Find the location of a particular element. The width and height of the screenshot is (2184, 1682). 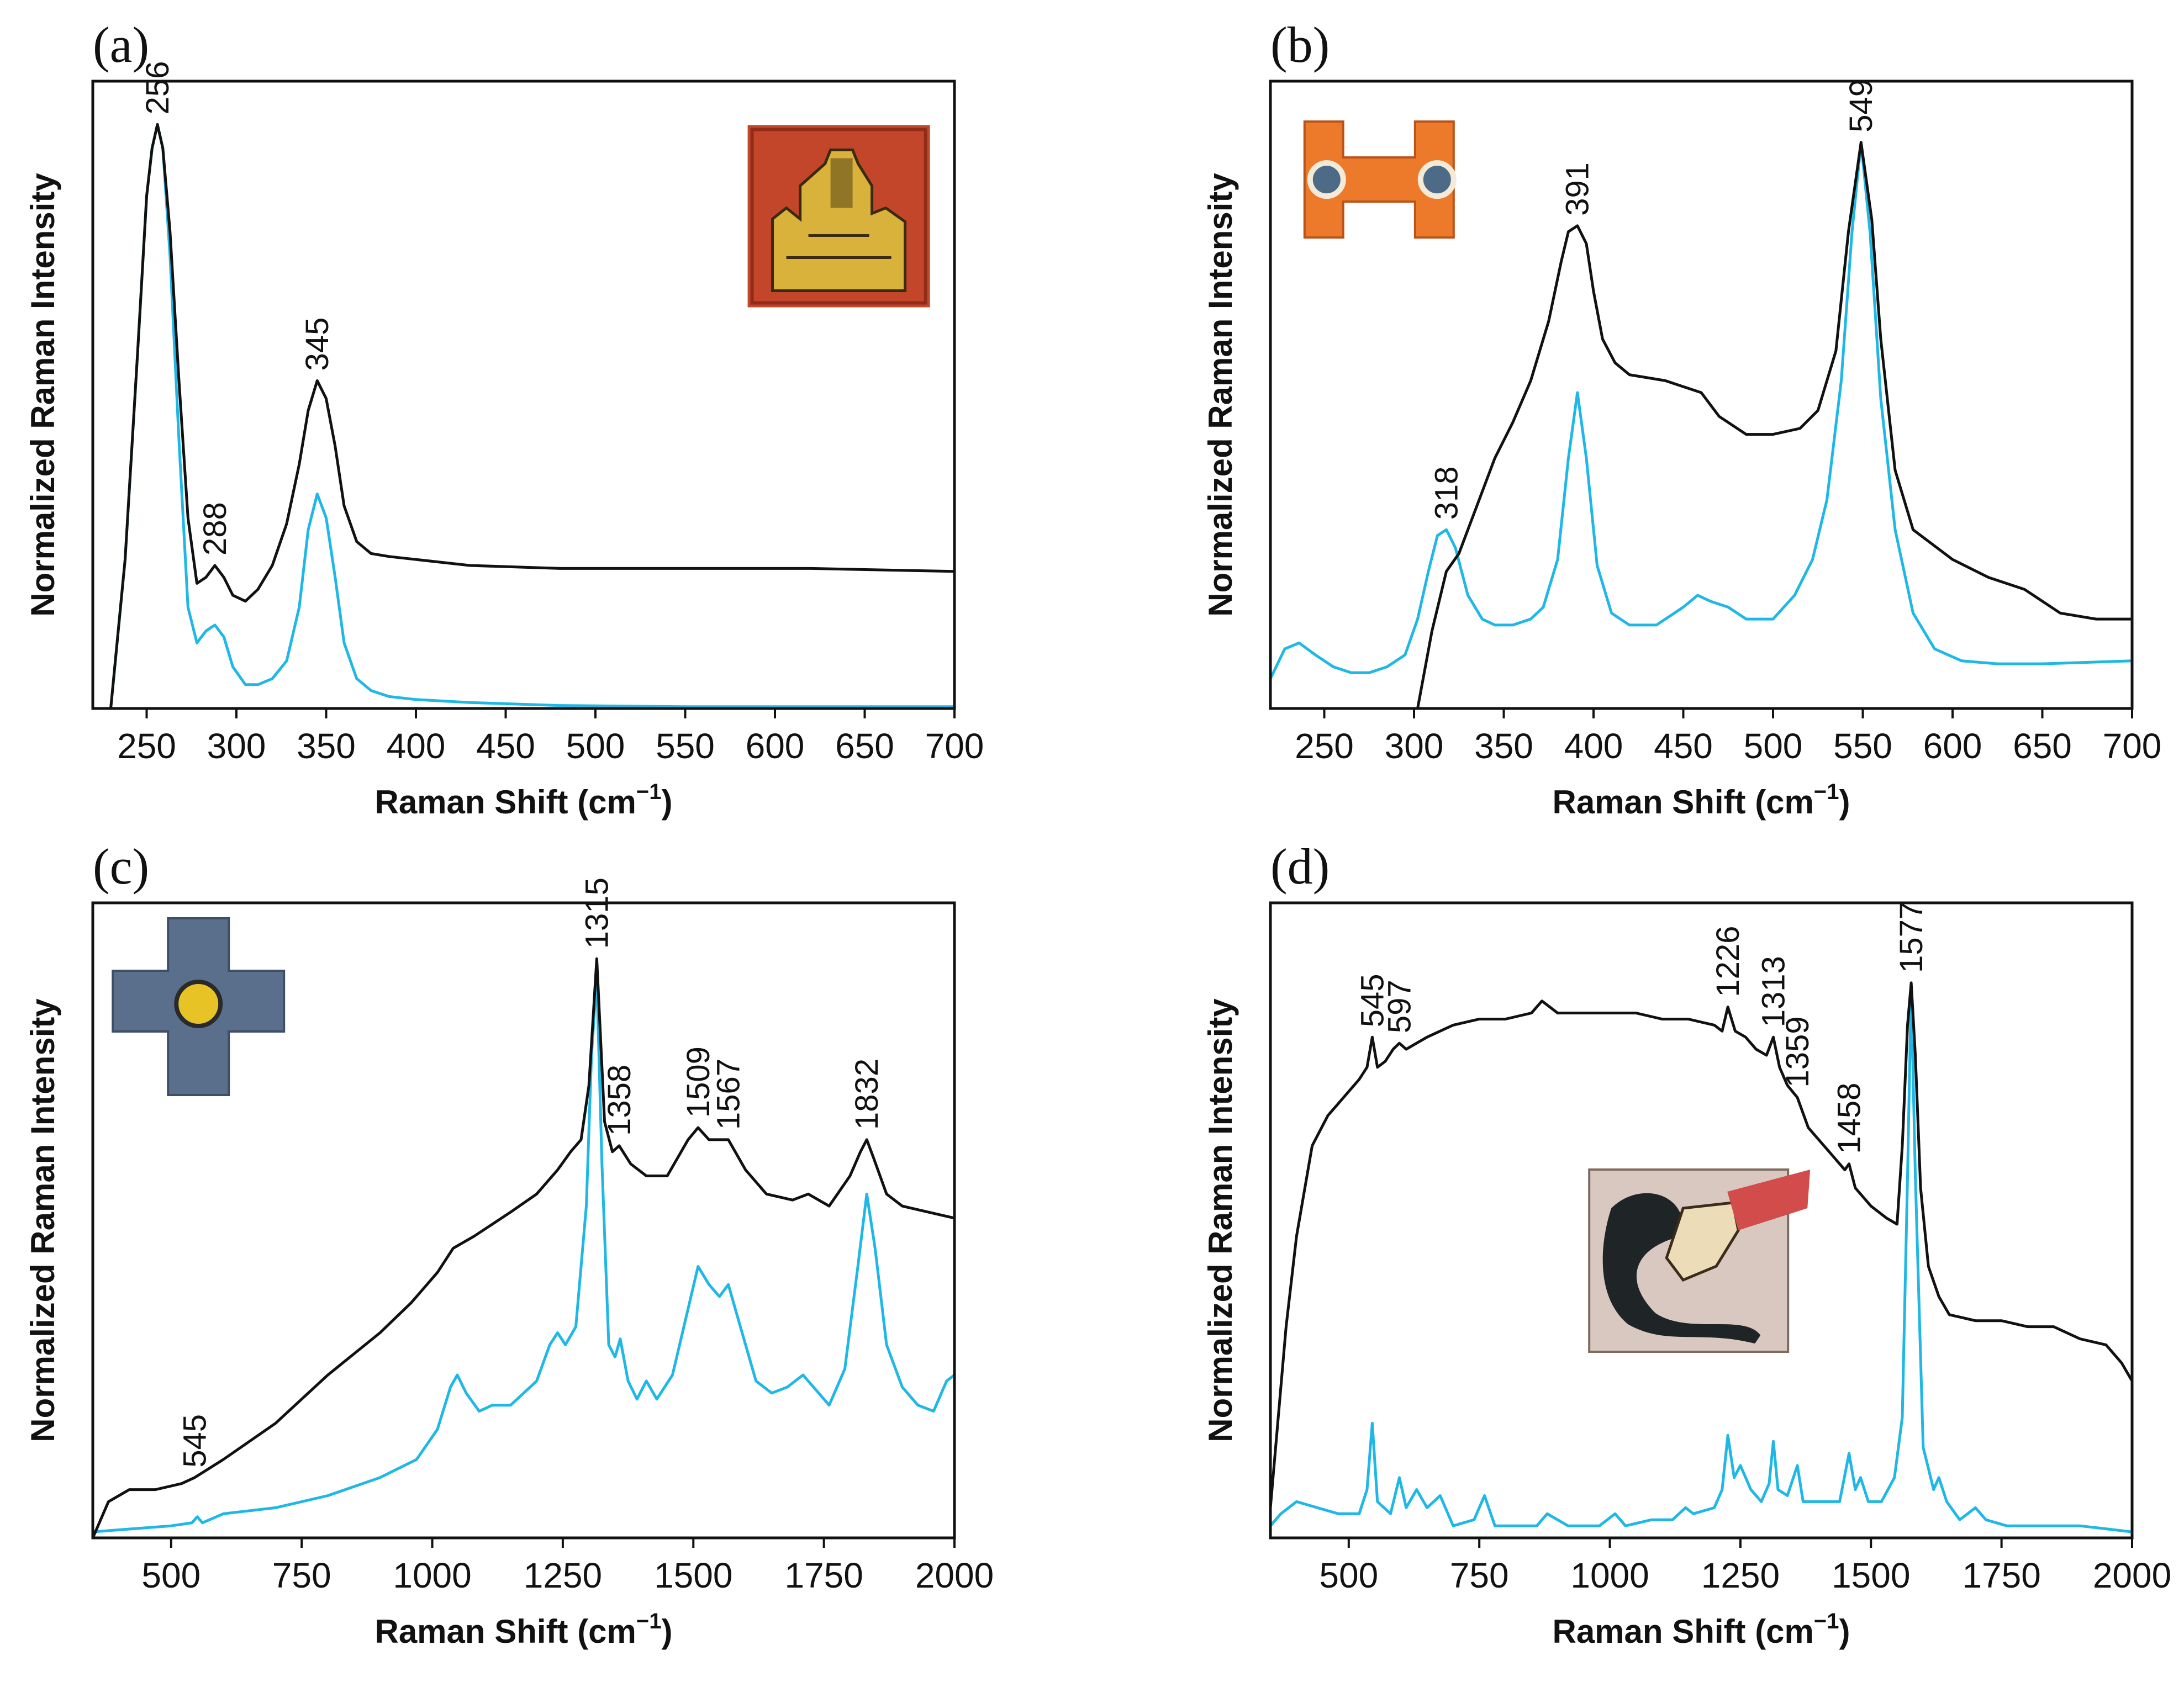

peak-label: 1315 is located at coordinates (597, 913).